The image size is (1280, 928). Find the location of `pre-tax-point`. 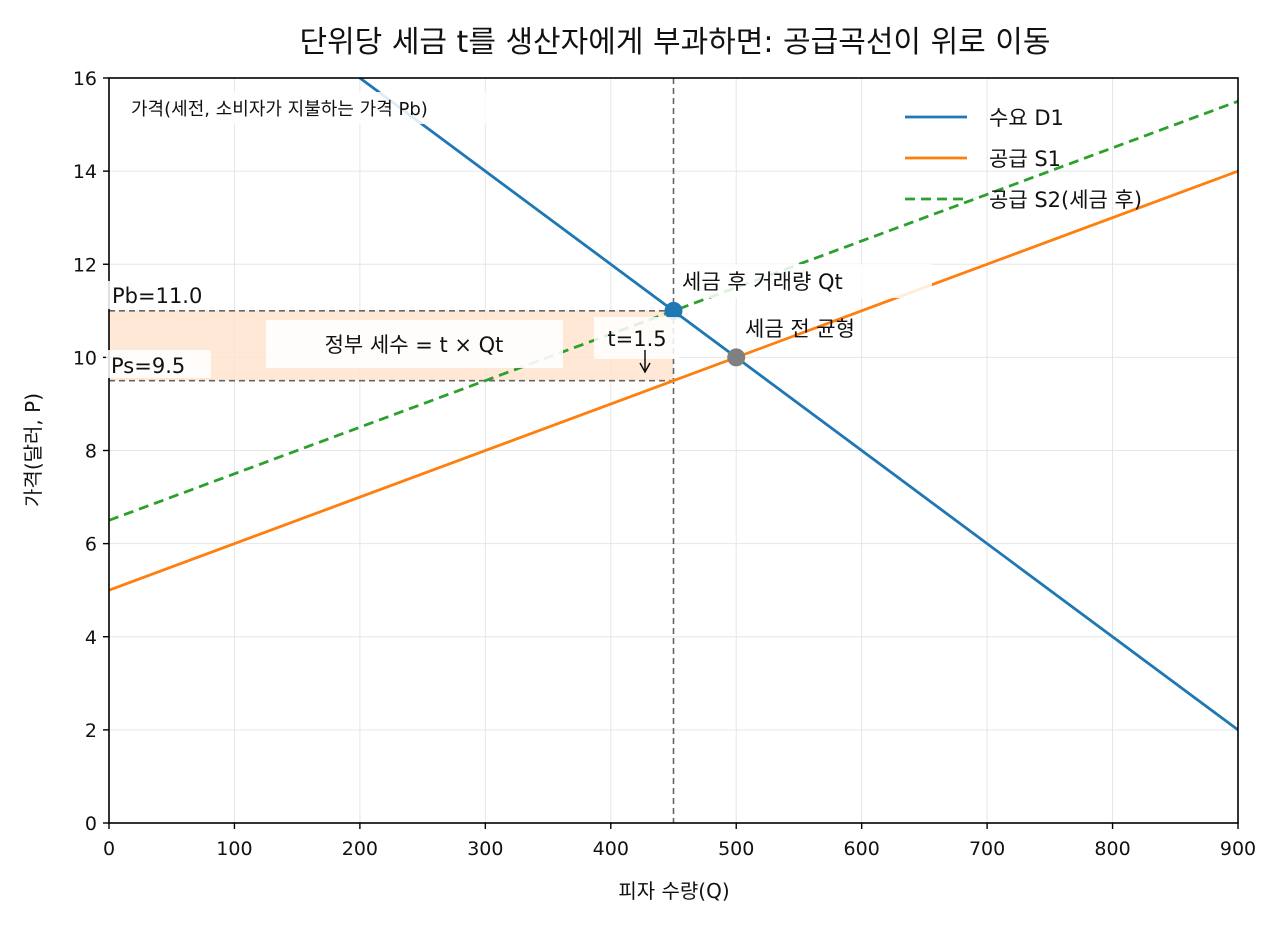

pre-tax-point is located at coordinates (736, 357).